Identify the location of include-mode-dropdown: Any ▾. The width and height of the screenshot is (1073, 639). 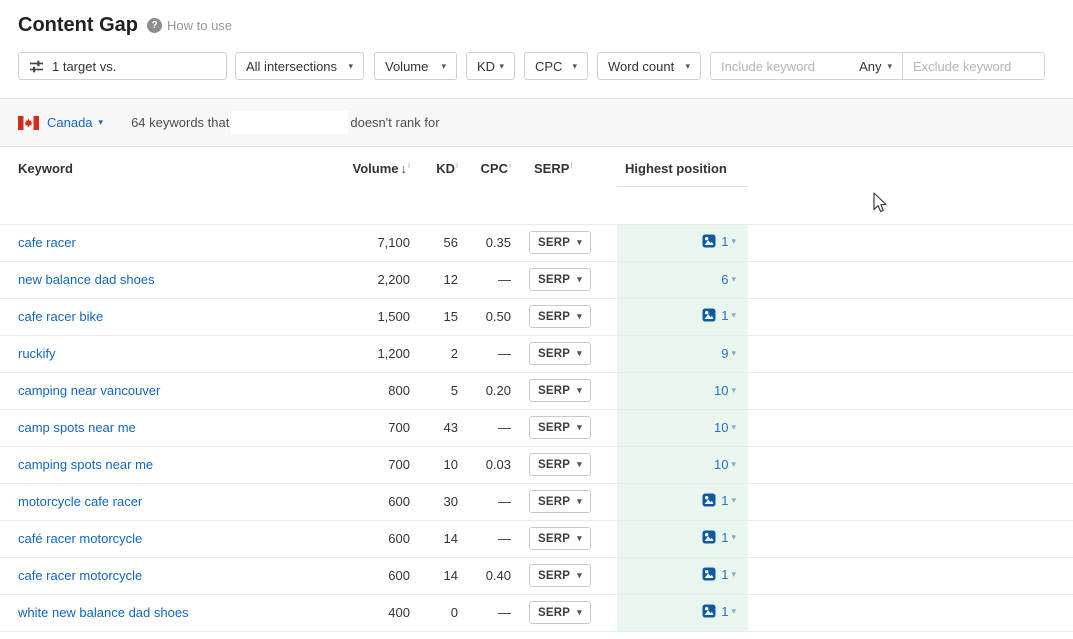
(872, 66).